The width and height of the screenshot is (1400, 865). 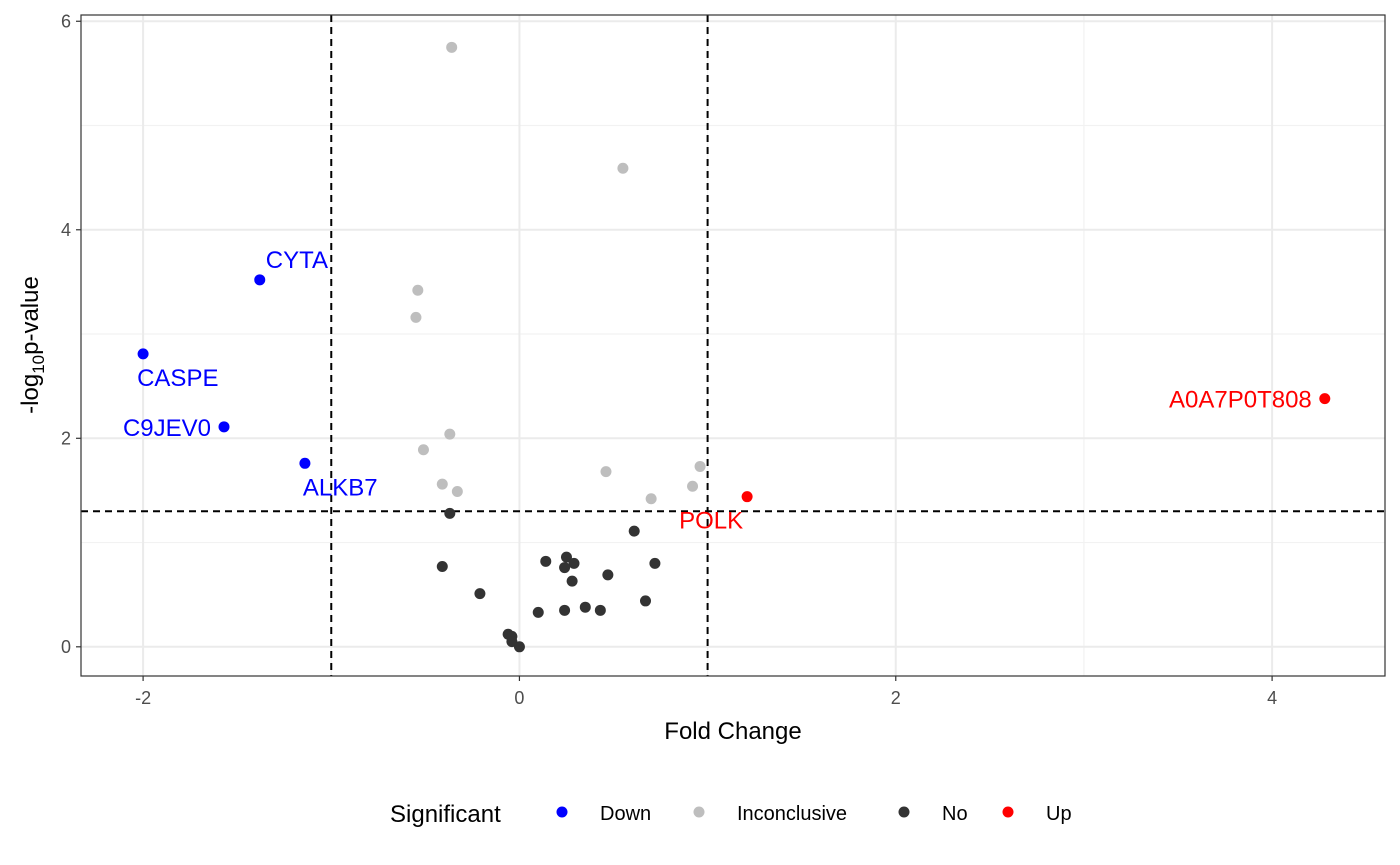 What do you see at coordinates (1059, 814) in the screenshot?
I see `legend-label-up: Up` at bounding box center [1059, 814].